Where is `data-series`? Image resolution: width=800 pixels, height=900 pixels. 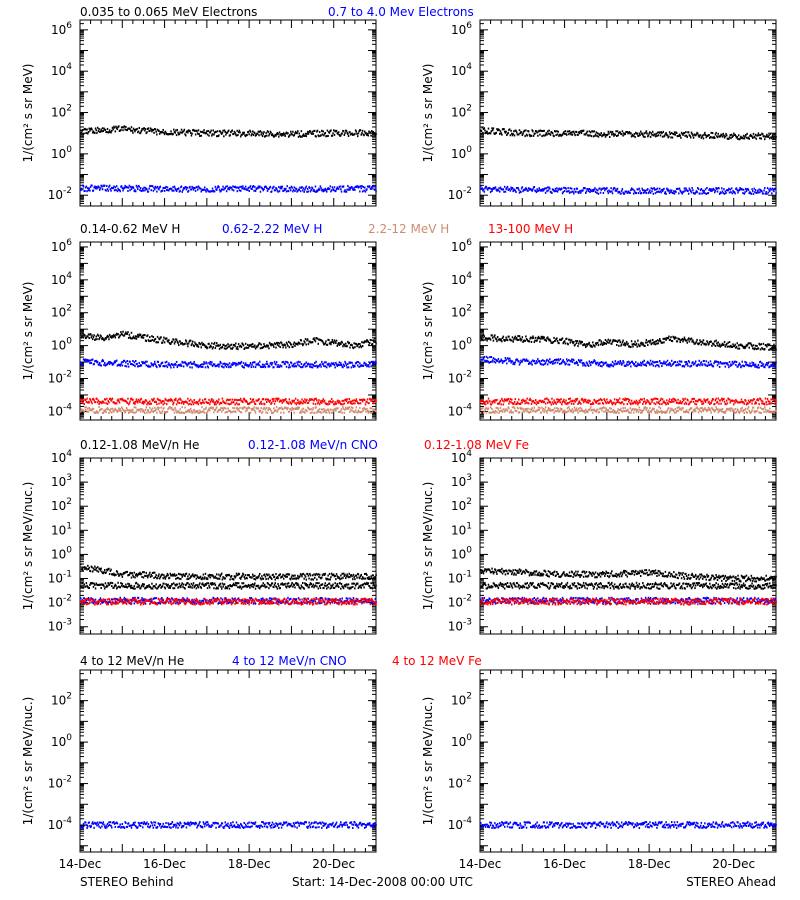 data-series is located at coordinates (628, 362).